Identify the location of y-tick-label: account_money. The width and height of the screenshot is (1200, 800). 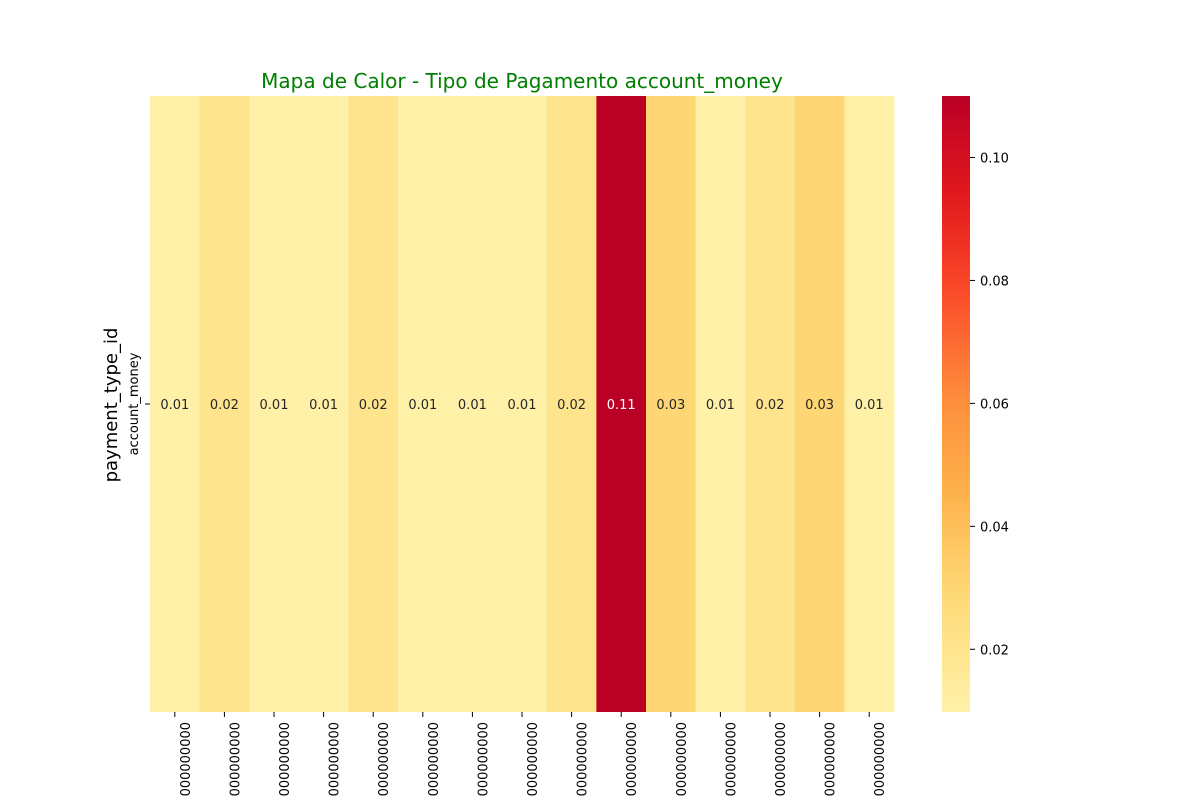
(134, 403).